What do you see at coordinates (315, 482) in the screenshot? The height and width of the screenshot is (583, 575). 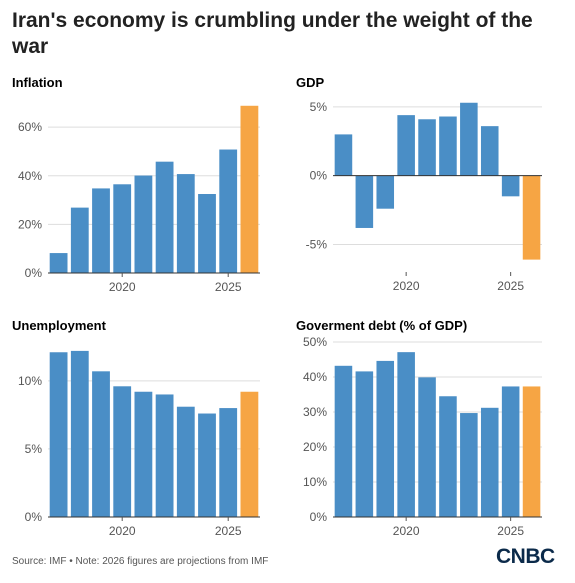 I see `debt-ytick-label: 10%` at bounding box center [315, 482].